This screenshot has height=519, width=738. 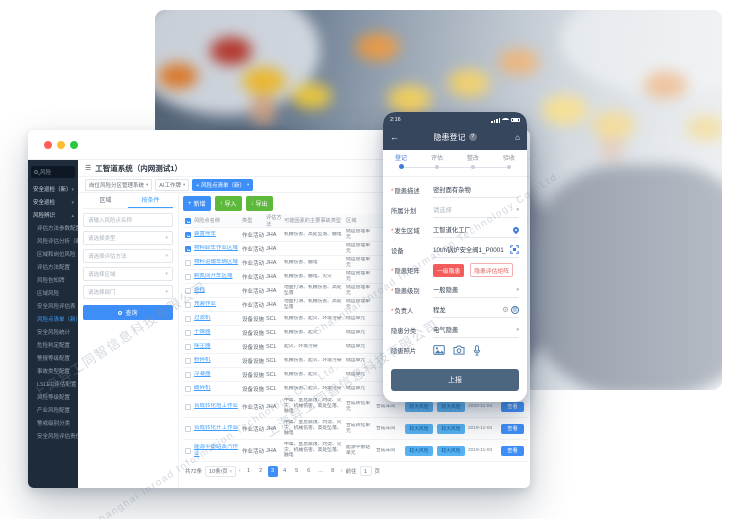 What do you see at coordinates (61, 145) in the screenshot?
I see `minimize-button` at bounding box center [61, 145].